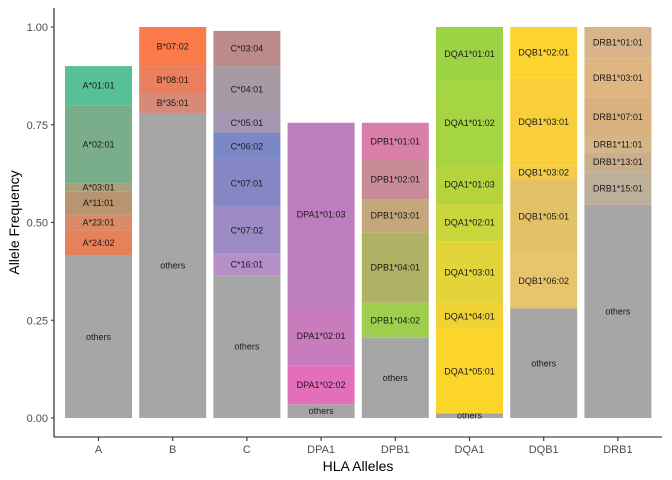 Image resolution: width=672 pixels, height=480 pixels. I want to click on segment-label: C*04:01, so click(247, 90).